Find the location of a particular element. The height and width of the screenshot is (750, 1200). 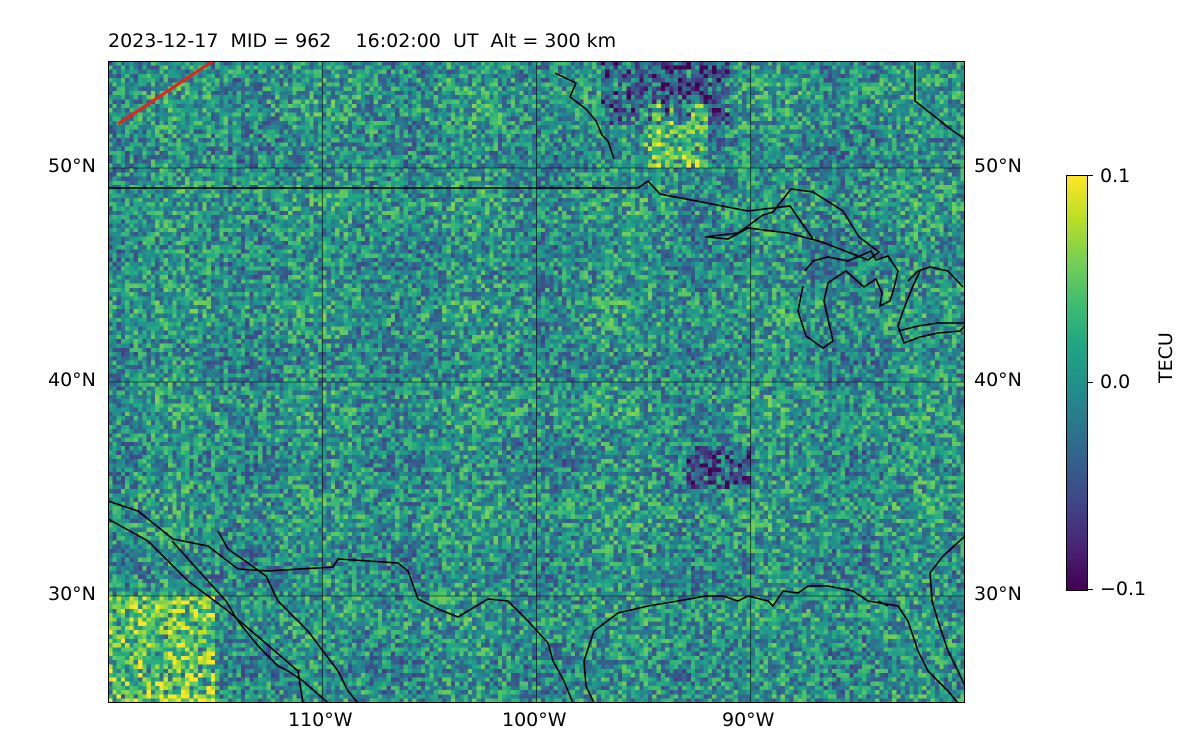

colorbar-title: TECU is located at coordinates (1166, 357).